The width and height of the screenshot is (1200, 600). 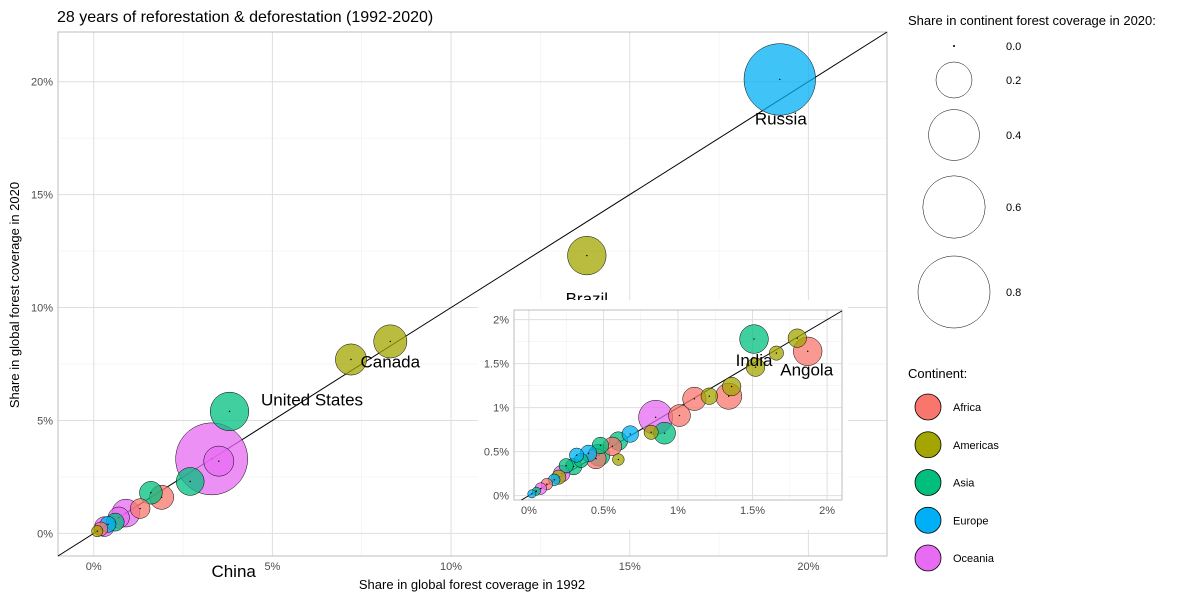 What do you see at coordinates (928, 558) in the screenshot?
I see `legend-swatch-oceania` at bounding box center [928, 558].